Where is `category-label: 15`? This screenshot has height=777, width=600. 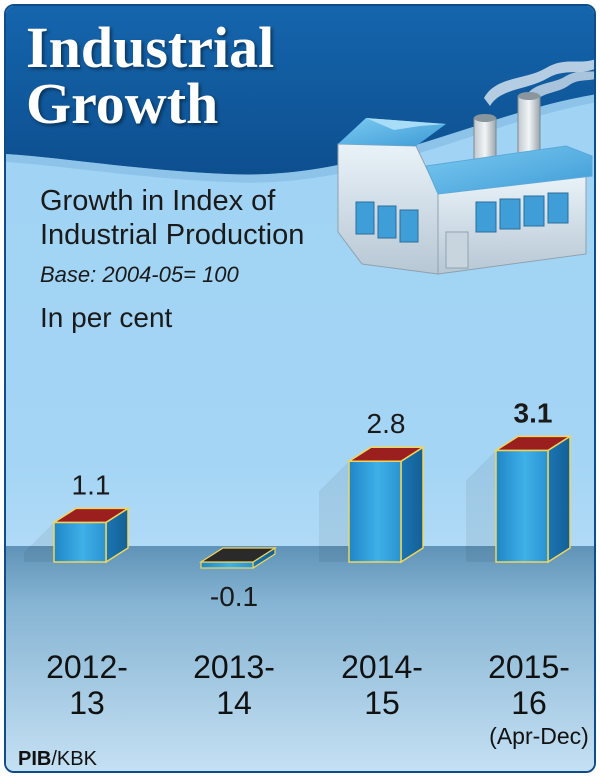 category-label: 15 is located at coordinates (382, 703).